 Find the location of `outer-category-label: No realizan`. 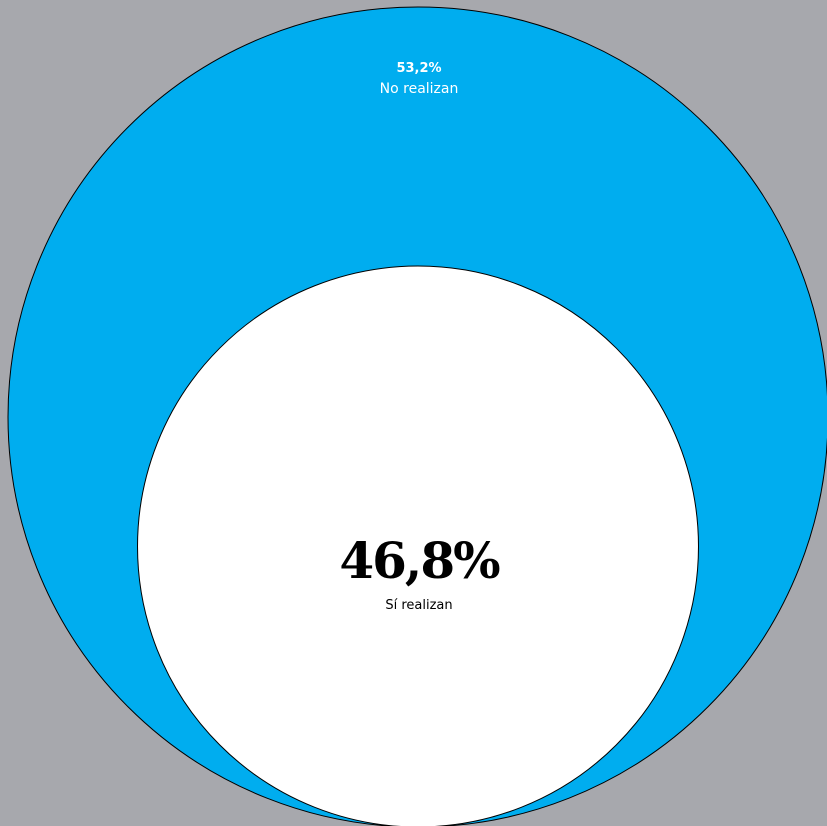

outer-category-label: No realizan is located at coordinates (419, 89).